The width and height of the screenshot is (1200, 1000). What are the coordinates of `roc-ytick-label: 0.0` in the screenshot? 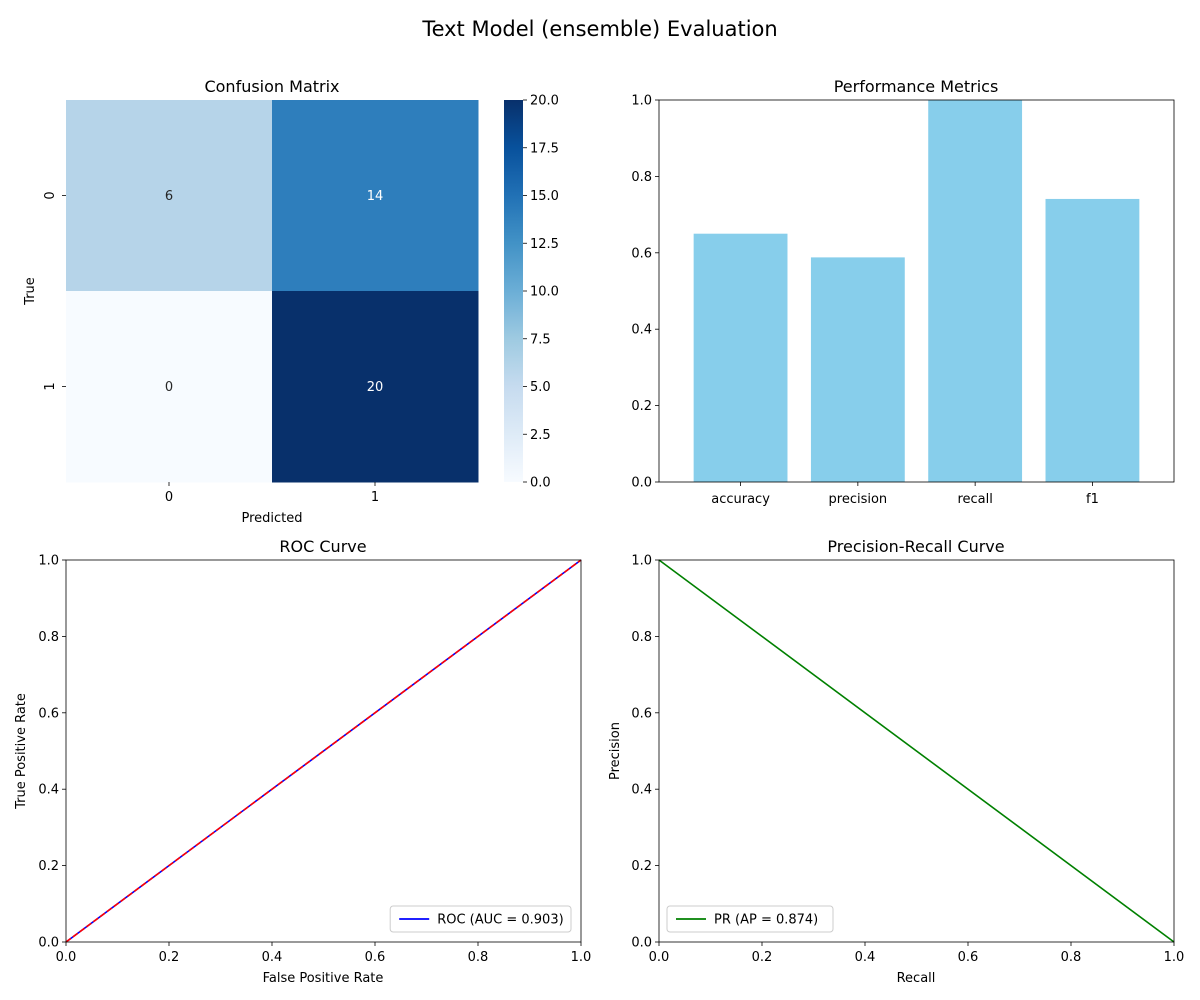 It's located at (48, 943).